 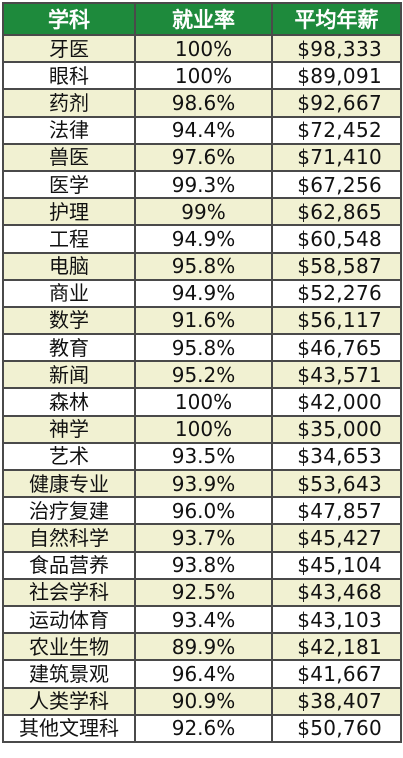 I want to click on cell-avg-salary: $45,104, so click(x=336, y=565).